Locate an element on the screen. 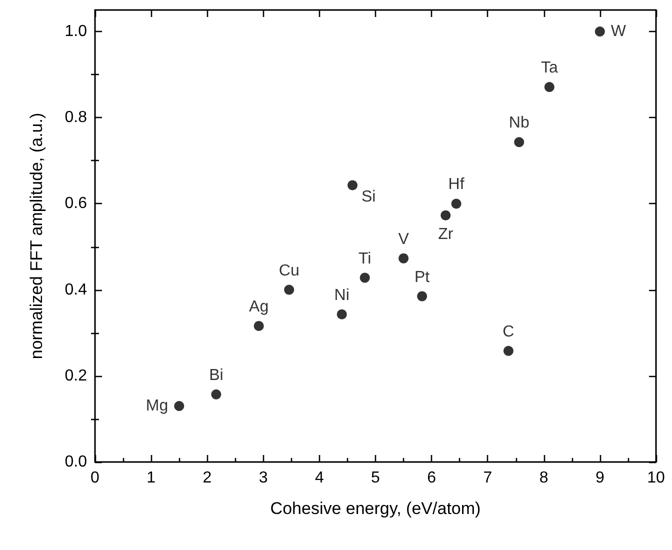 The image size is (672, 550). series-label: Ta is located at coordinates (549, 68).